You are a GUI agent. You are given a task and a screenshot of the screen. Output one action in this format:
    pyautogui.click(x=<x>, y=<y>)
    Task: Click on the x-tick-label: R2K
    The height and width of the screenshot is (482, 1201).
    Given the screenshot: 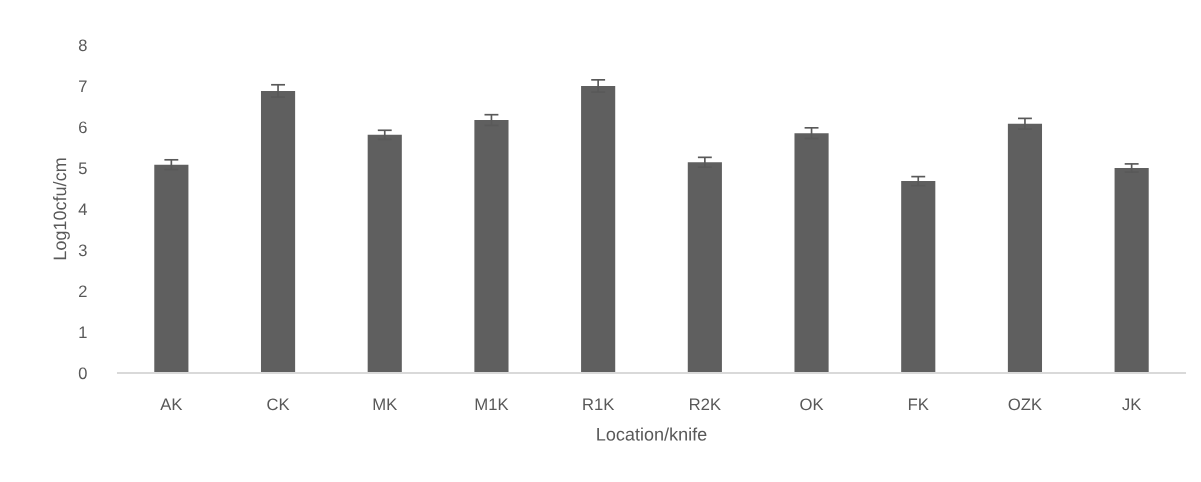 What is the action you would take?
    pyautogui.click(x=705, y=404)
    